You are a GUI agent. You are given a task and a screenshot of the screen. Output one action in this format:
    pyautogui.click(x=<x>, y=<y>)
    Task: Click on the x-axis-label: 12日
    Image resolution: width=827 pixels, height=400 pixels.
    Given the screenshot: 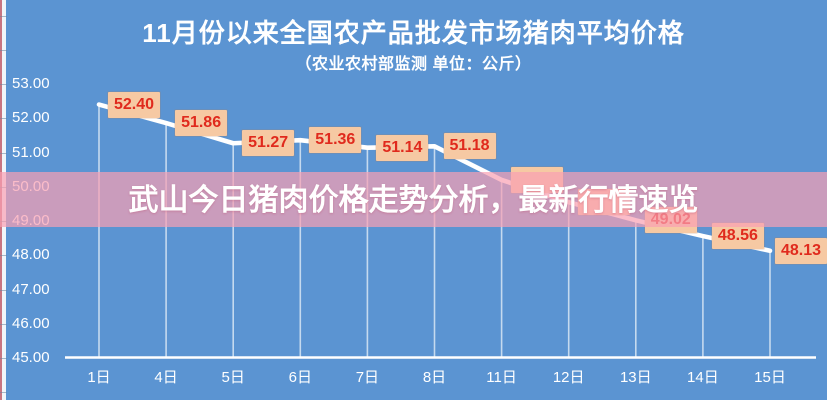 What is the action you would take?
    pyautogui.click(x=568, y=377)
    